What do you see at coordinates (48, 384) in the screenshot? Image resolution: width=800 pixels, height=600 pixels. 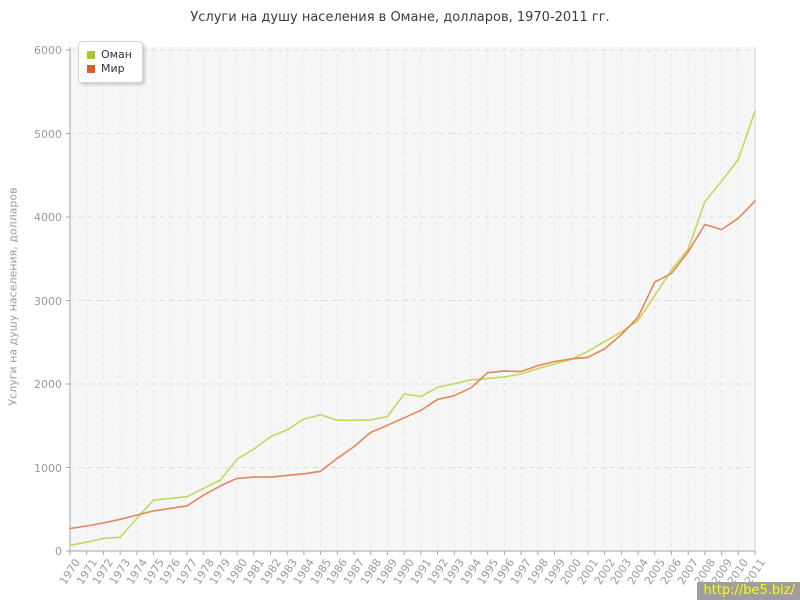 I see `y-tick-label: 2000` at bounding box center [48, 384].